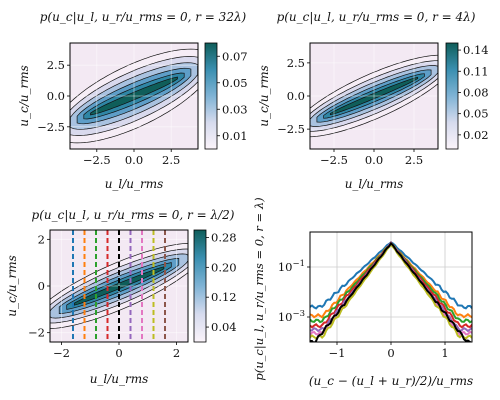  Describe the element at coordinates (376, 17) in the screenshot. I see `panel-2-title: p(u_c|u_l, u_r/u_rms = 0, r = 4λ)` at that location.